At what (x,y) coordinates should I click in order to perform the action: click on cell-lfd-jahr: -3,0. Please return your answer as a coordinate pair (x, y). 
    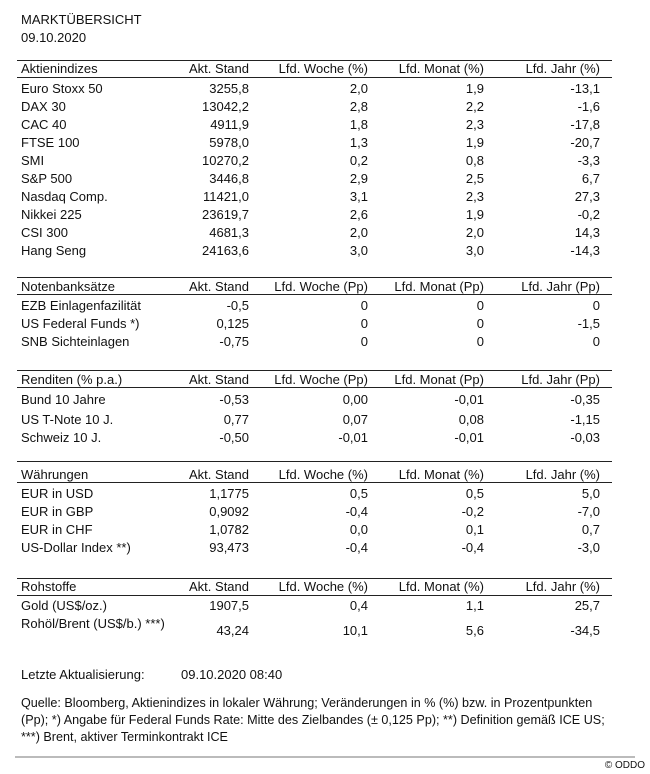
    Looking at the image, I should click on (588, 547).